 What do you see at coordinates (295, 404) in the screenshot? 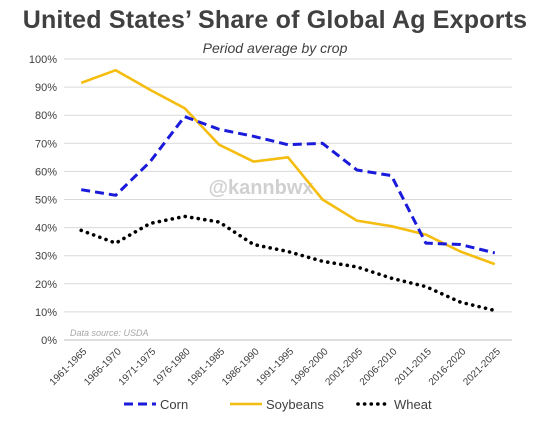
I see `legend-label: Soybeans` at bounding box center [295, 404].